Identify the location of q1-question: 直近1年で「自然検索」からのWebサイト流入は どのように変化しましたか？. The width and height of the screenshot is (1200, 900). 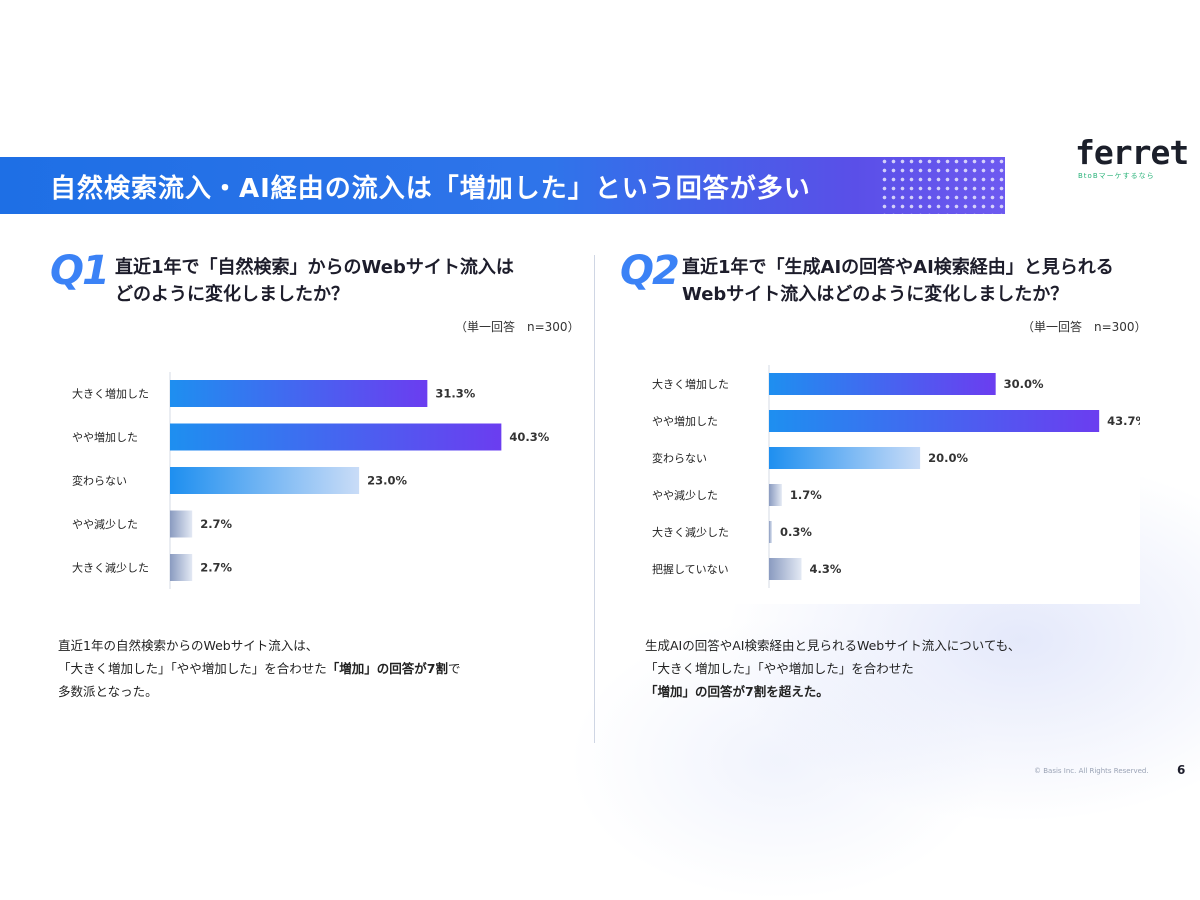
(314, 281).